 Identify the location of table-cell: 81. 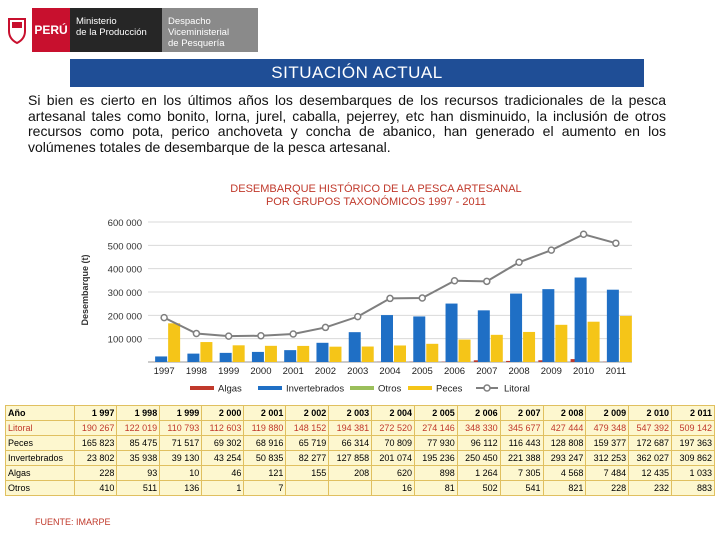
(435, 488).